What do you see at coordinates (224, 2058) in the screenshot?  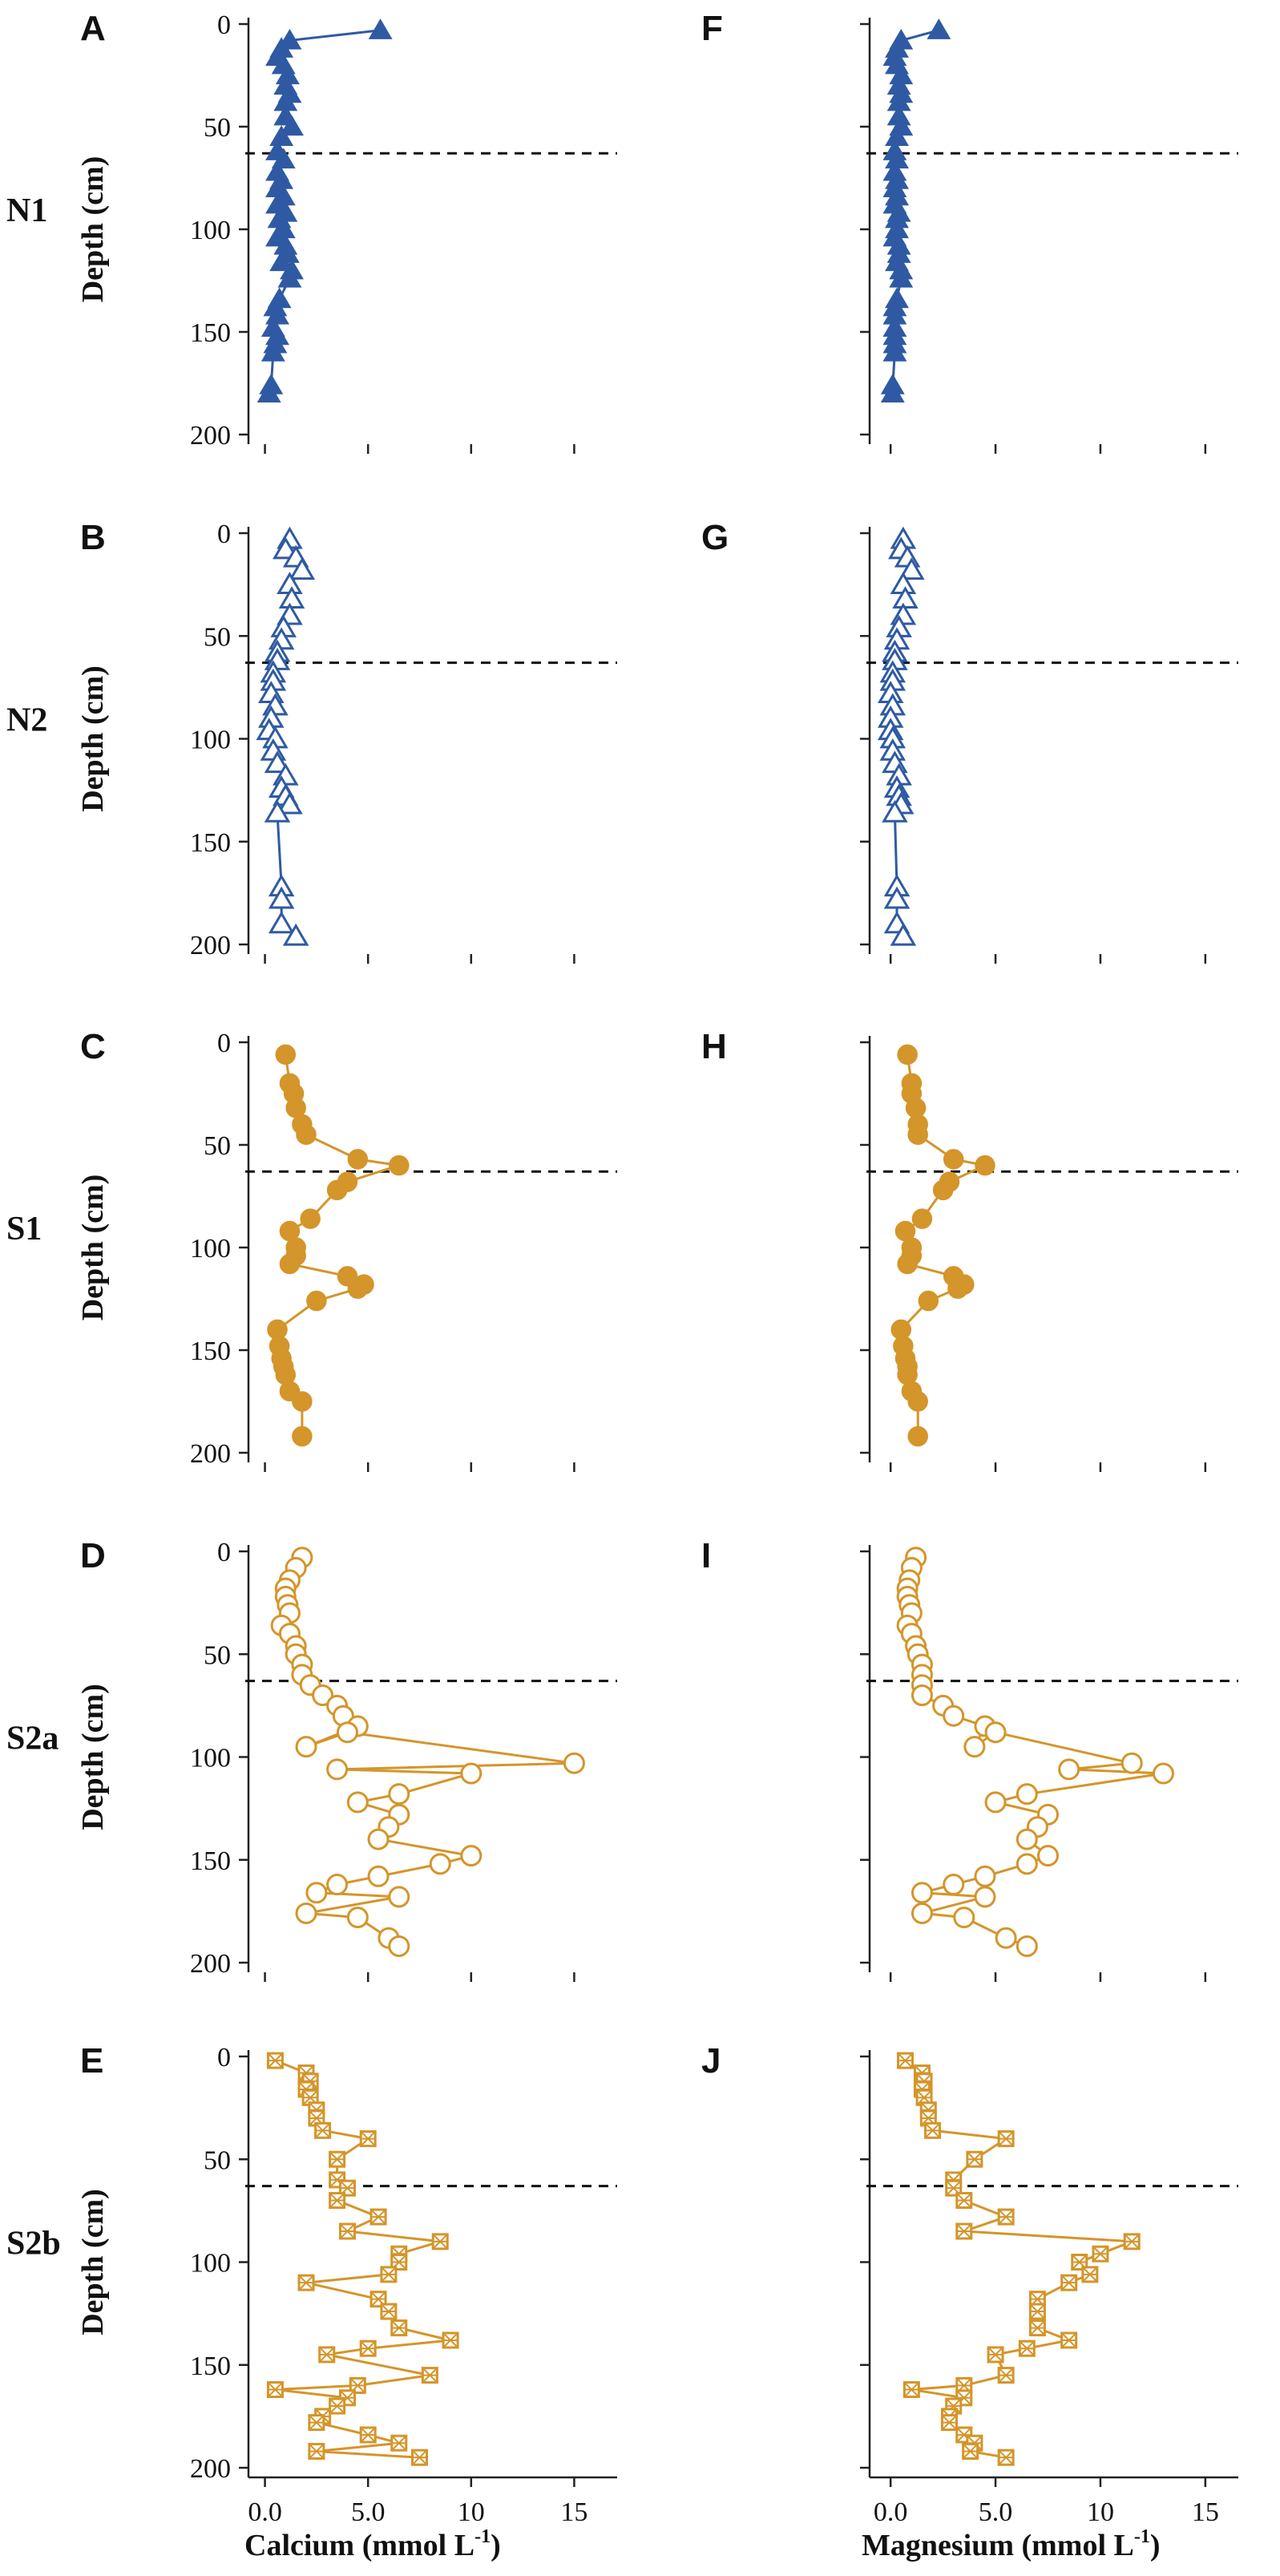 I see `y-tick-label: 0` at bounding box center [224, 2058].